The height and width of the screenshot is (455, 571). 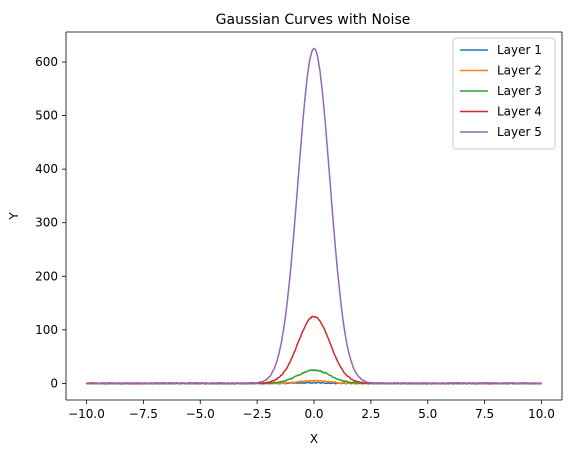 I want to click on x-tick-label: 7.5, so click(x=484, y=414).